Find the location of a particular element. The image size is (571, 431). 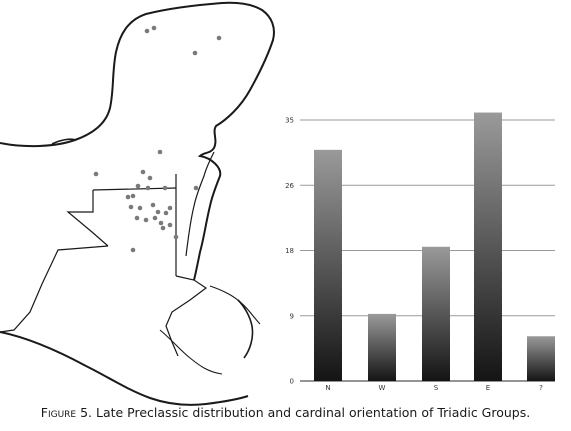

x-tick-label: E is located at coordinates (488, 388).